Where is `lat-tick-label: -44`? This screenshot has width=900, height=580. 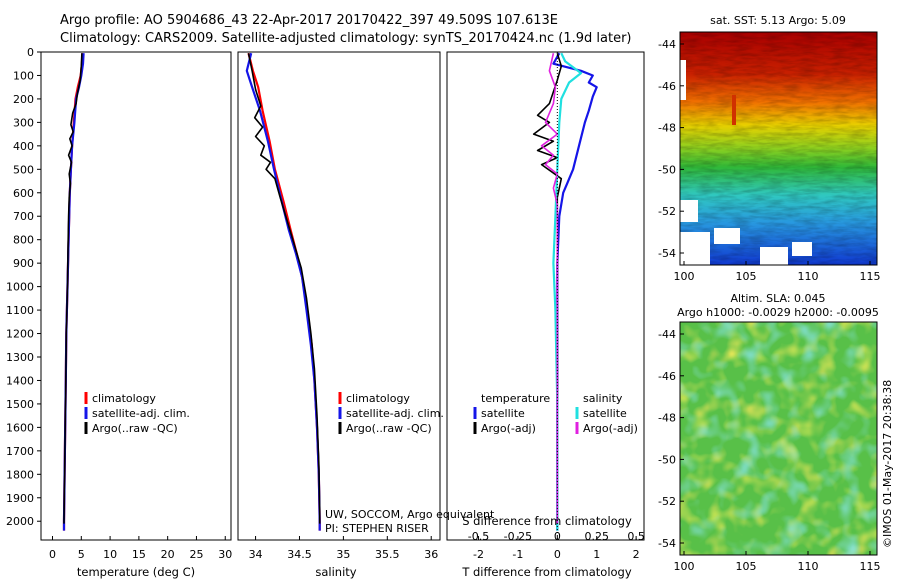 lat-tick-label: -44 is located at coordinates (667, 44).